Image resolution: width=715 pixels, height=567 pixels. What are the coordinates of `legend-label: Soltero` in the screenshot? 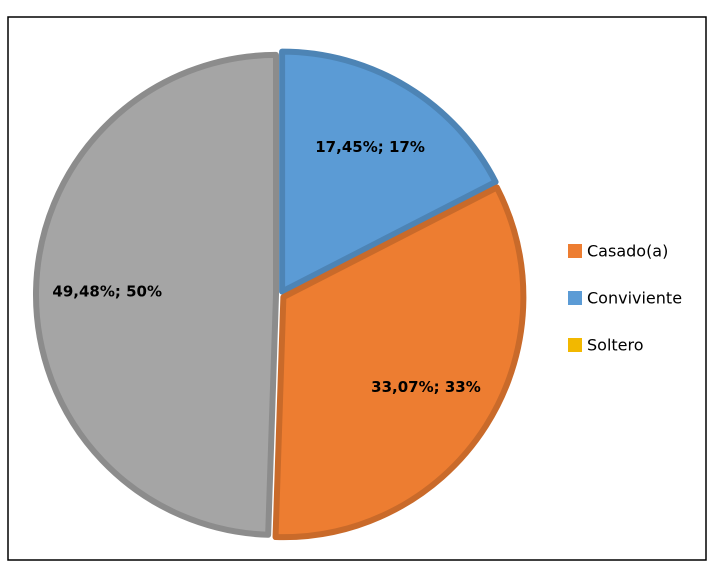 It's located at (615, 345).